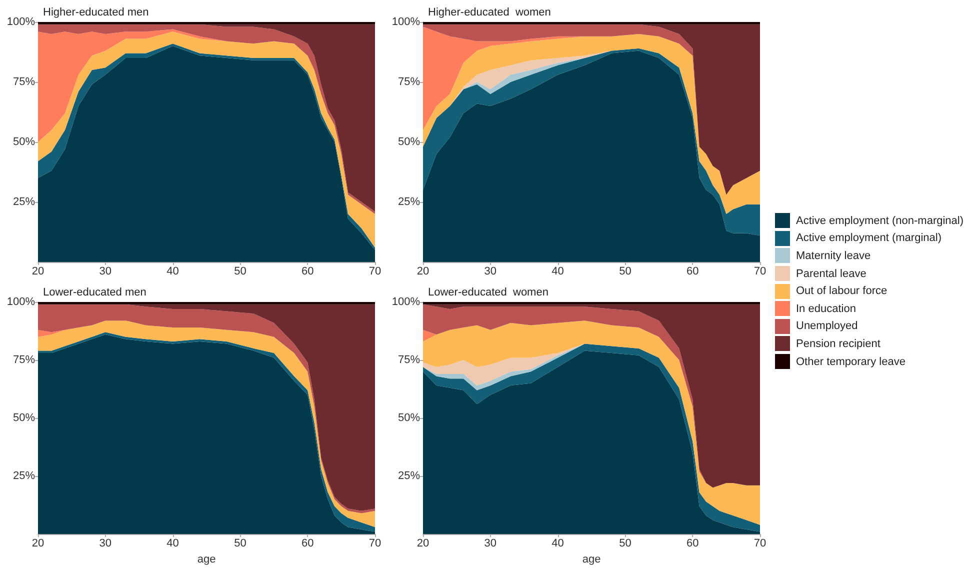 This screenshot has height=572, width=971. What do you see at coordinates (869, 238) in the screenshot?
I see `legend-label: Active employment (marginal)` at bounding box center [869, 238].